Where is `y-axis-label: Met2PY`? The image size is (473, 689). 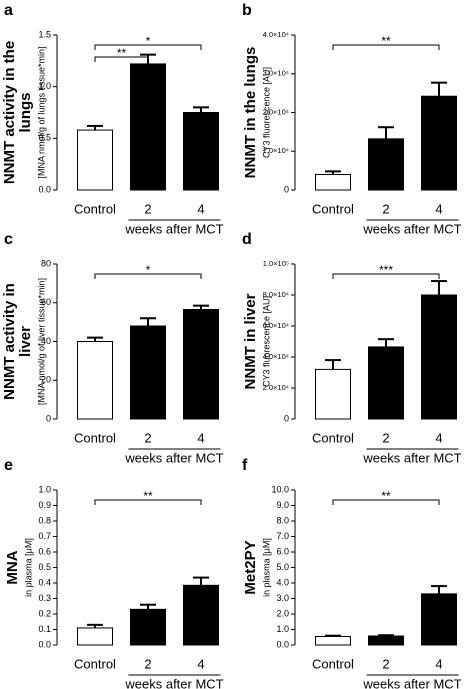 y-axis-label: Met2PY is located at coordinates (250, 567).